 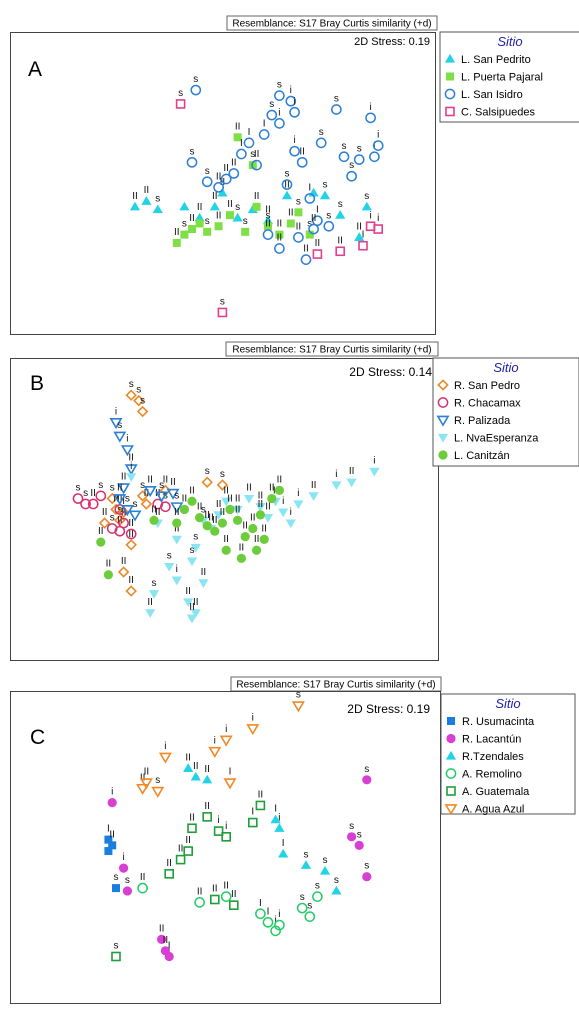 What do you see at coordinates (112, 858) in the screenshot?
I see `series-r-usumacinta: iIIIs` at bounding box center [112, 858].